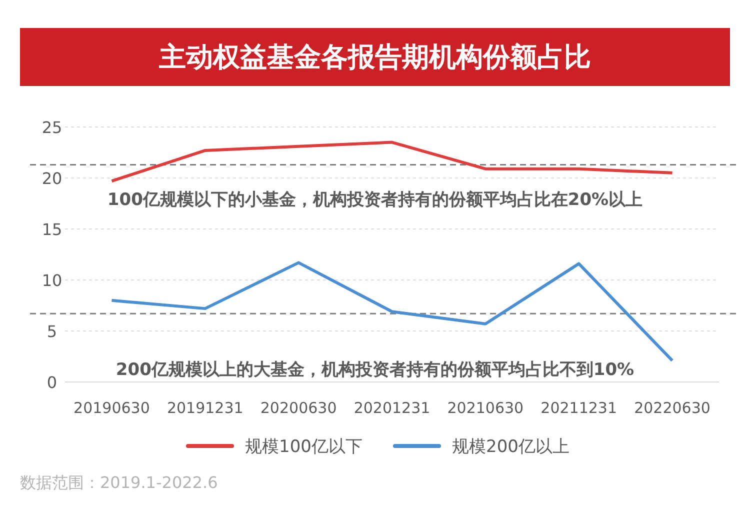 This screenshot has width=750, height=511. I want to click on x-tick-label: 20190630, so click(112, 408).